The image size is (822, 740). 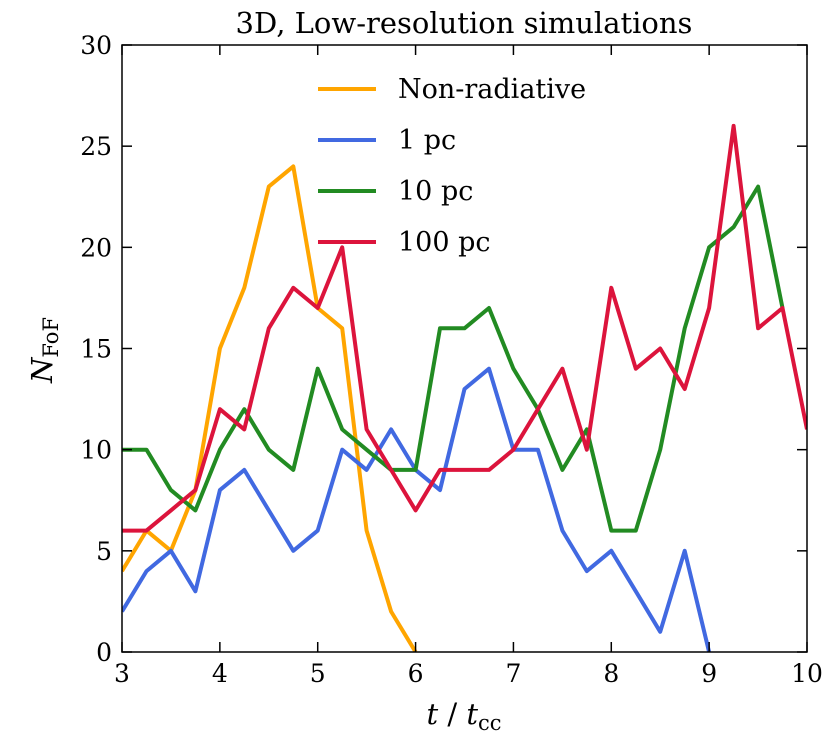 I want to click on x-tick-label-7: 10, so click(x=806, y=673).